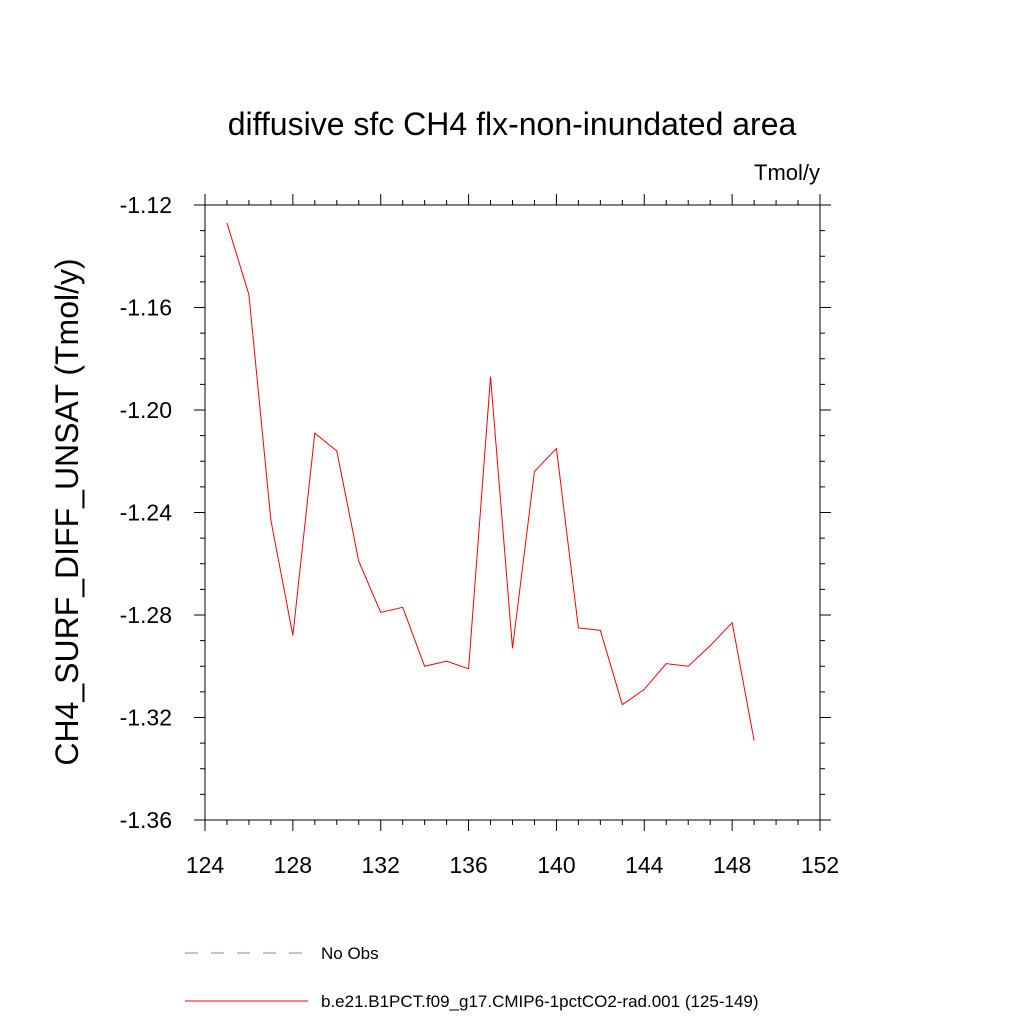 Image resolution: width=1024 pixels, height=1024 pixels. What do you see at coordinates (146, 410) in the screenshot?
I see `y-tick-label: -1.20` at bounding box center [146, 410].